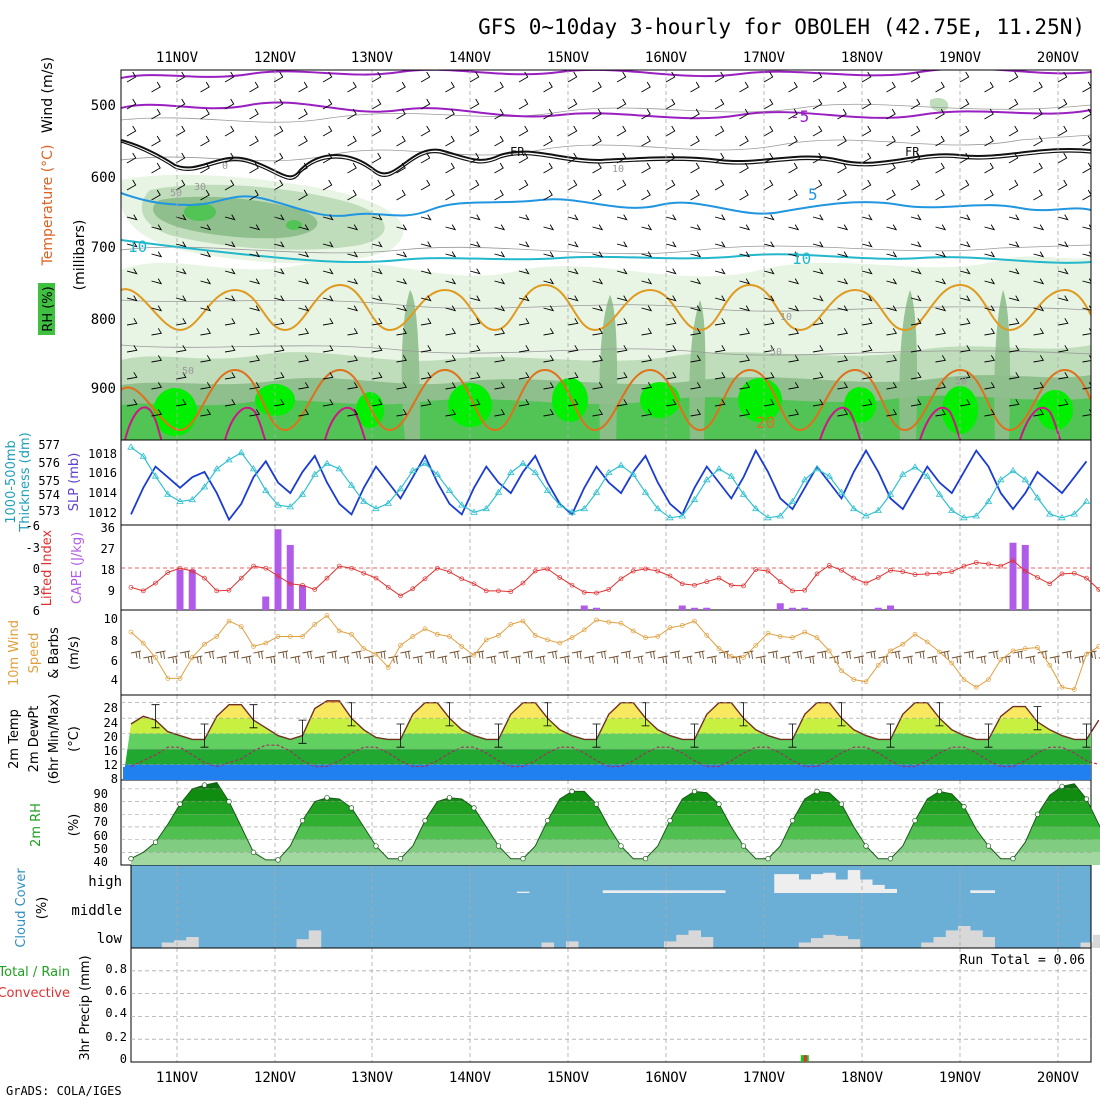 The width and height of the screenshot is (1100, 1100). I want to click on date-label-bottom: 19NOV, so click(960, 1078).